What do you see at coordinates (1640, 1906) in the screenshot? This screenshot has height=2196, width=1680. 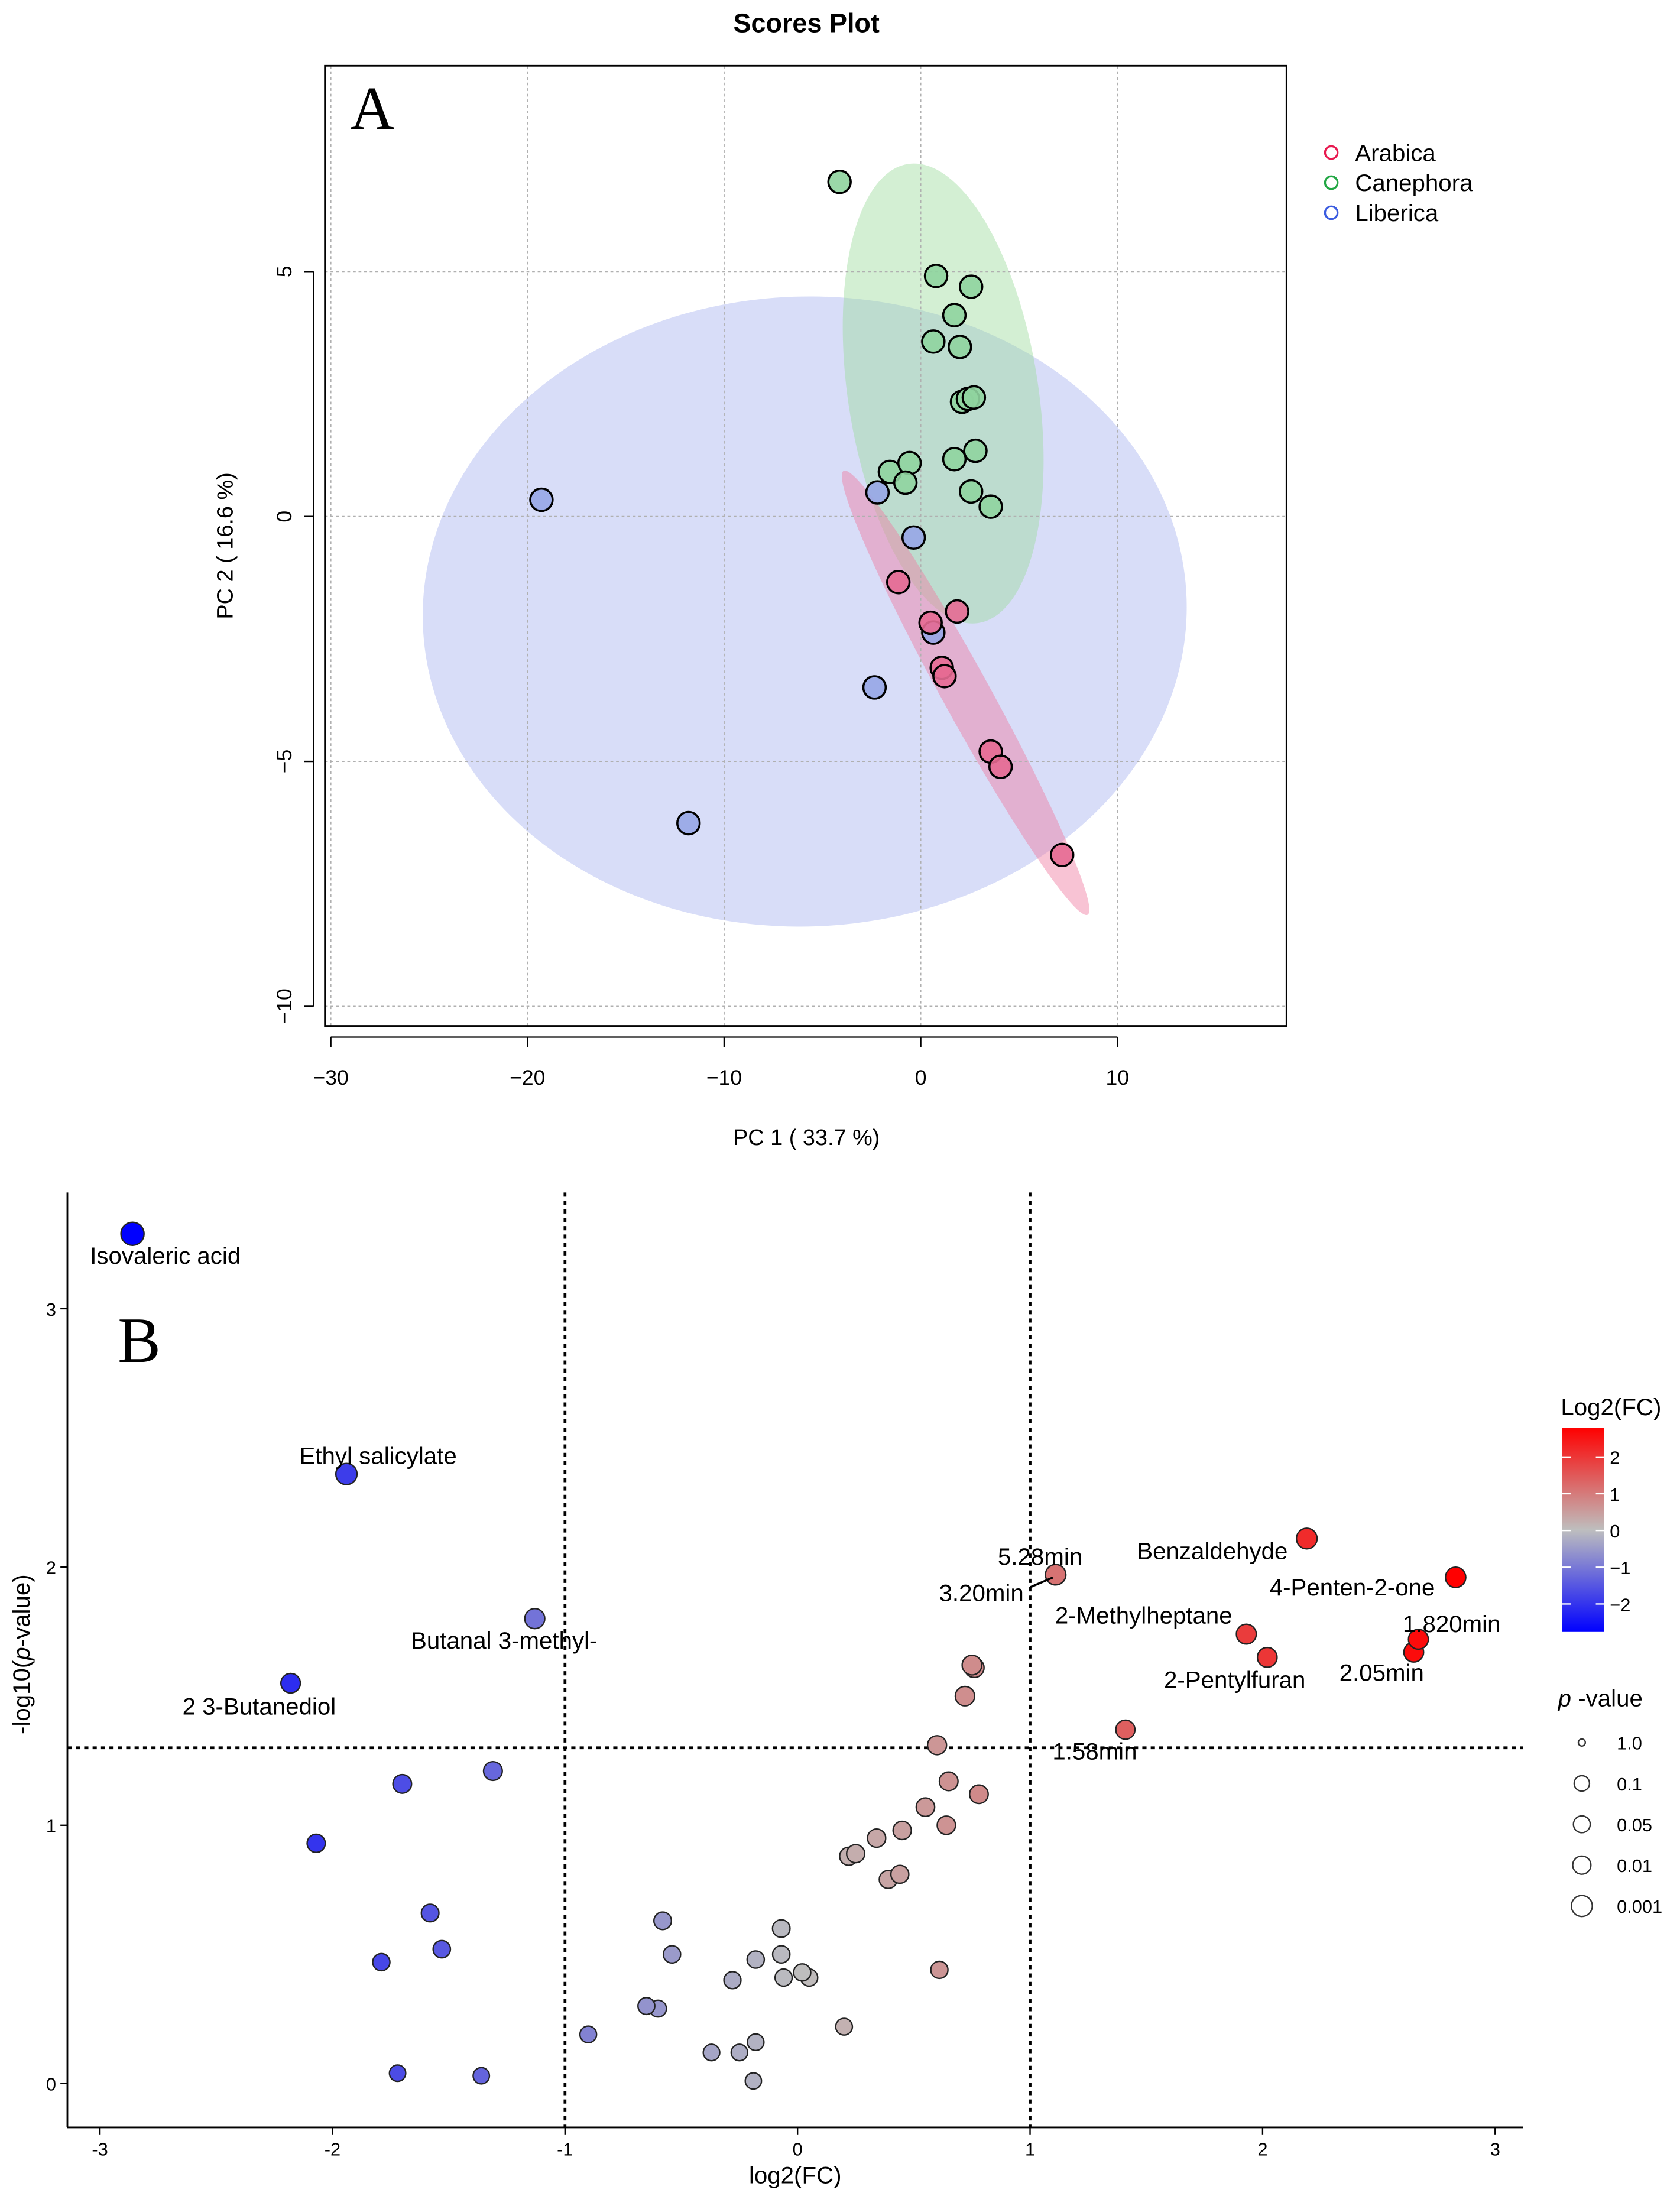 I see `size-legend-label: 0.001` at bounding box center [1640, 1906].